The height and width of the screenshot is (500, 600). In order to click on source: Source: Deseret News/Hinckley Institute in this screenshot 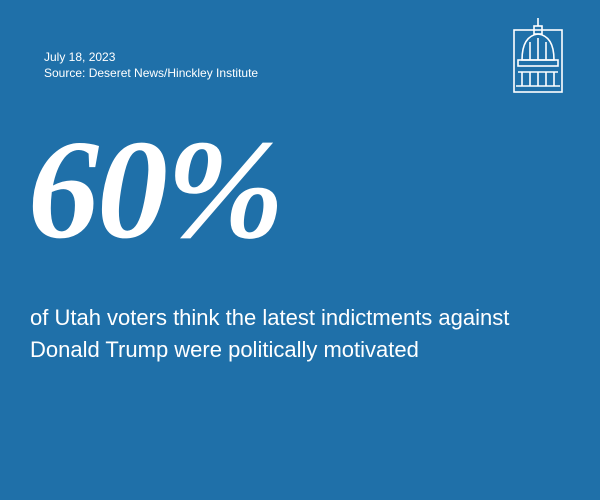, I will do `click(151, 73)`.